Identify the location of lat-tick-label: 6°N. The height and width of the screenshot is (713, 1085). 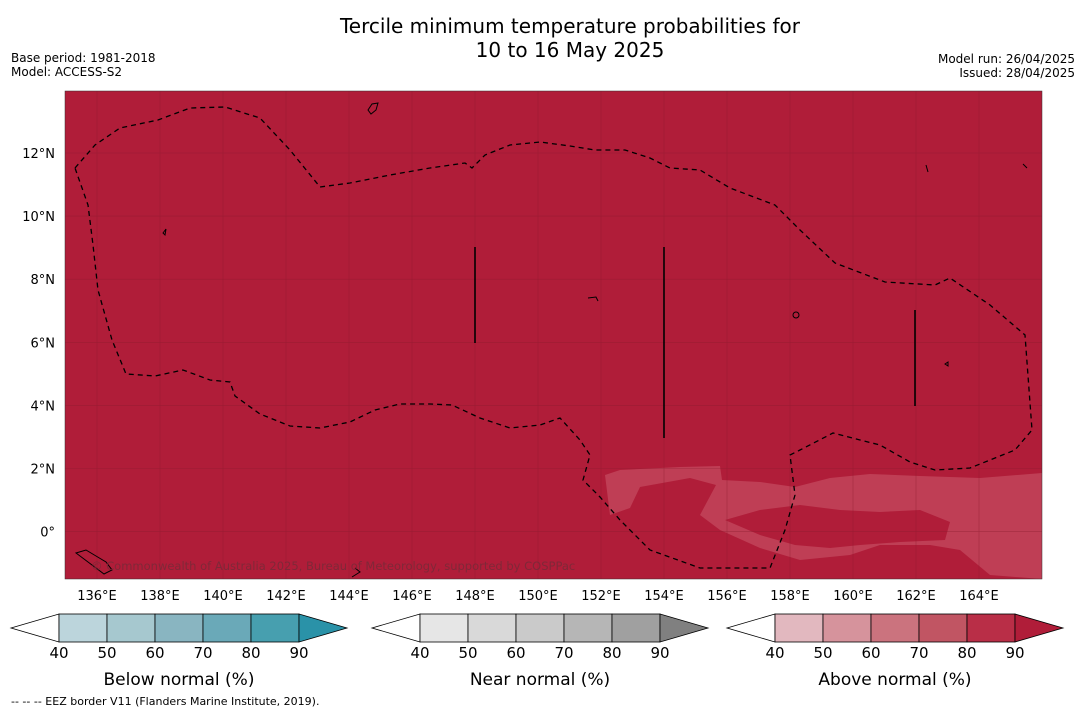
(43, 343).